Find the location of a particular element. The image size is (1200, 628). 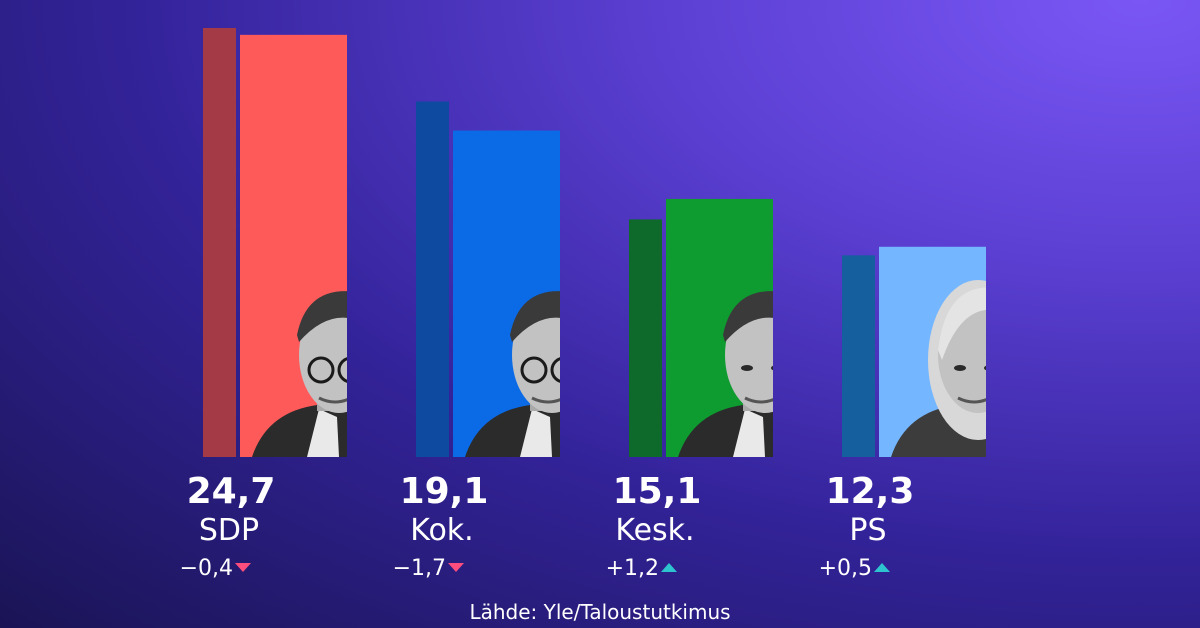

change-label-ps: +0,5 is located at coordinates (845, 568).